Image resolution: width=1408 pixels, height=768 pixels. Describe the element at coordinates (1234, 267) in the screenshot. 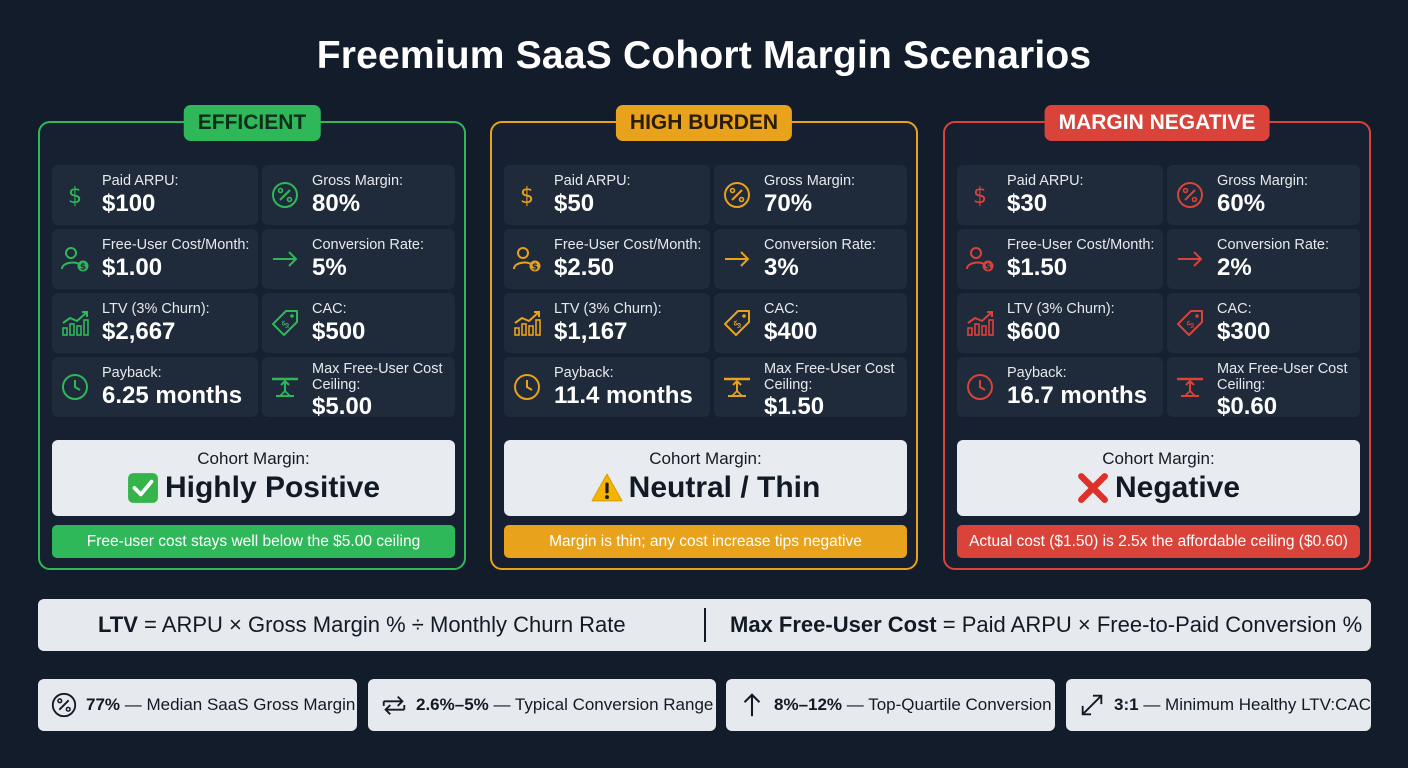

I see `conversion-rate-value: 2%` at that location.